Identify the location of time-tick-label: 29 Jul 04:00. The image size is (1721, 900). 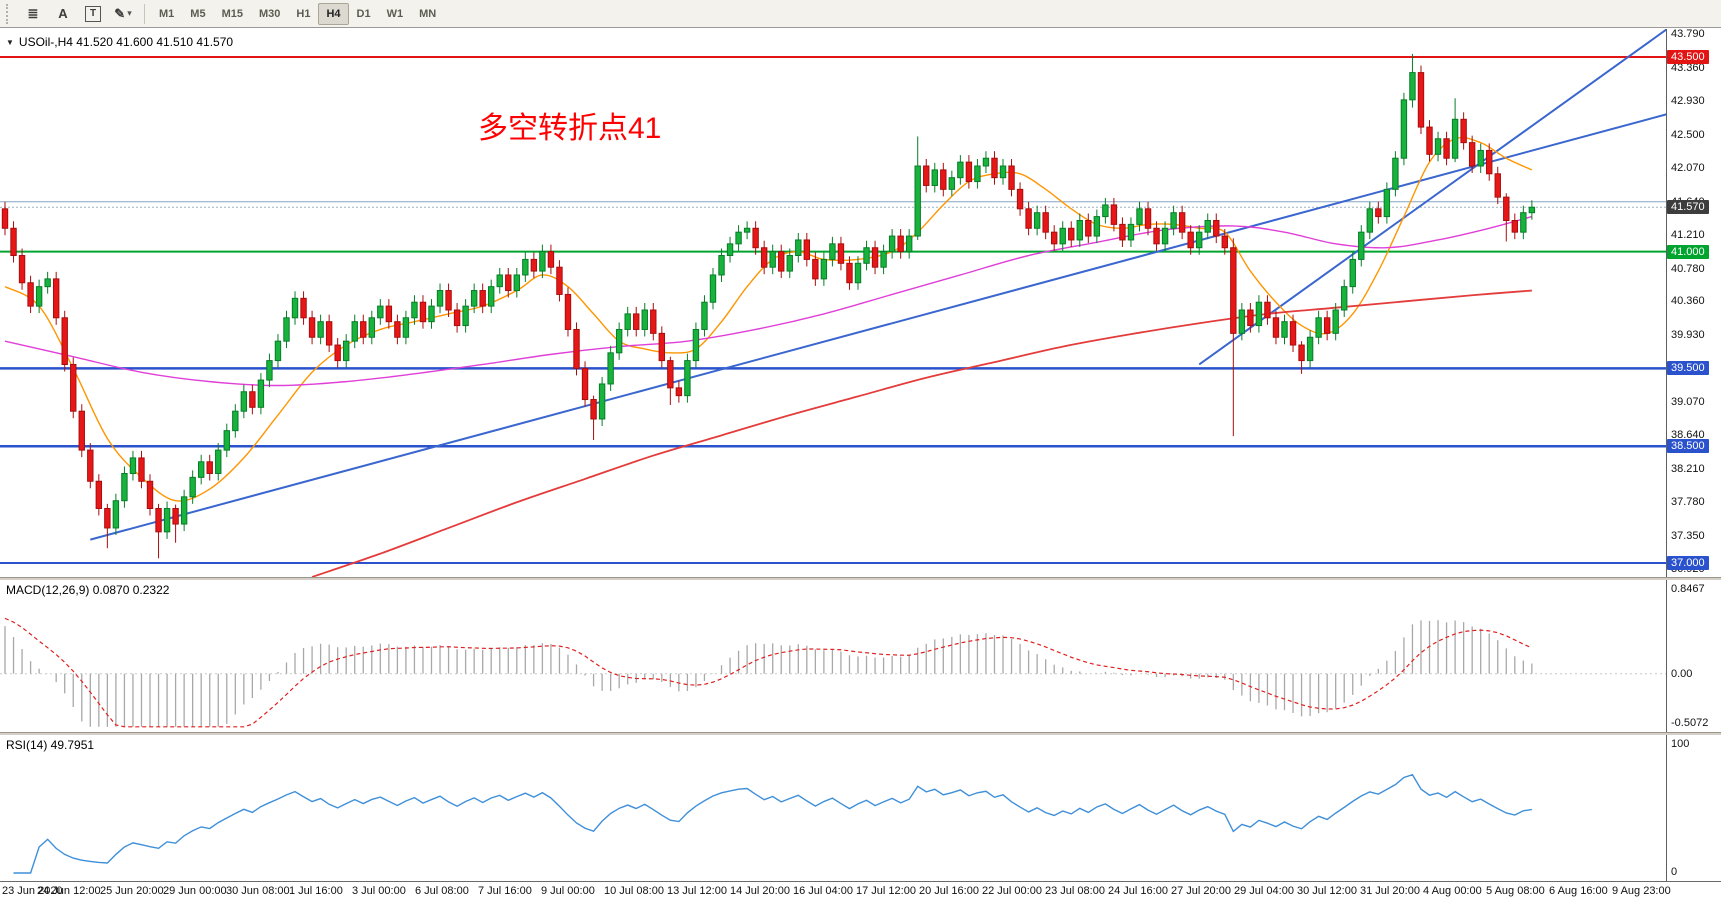
(1264, 891).